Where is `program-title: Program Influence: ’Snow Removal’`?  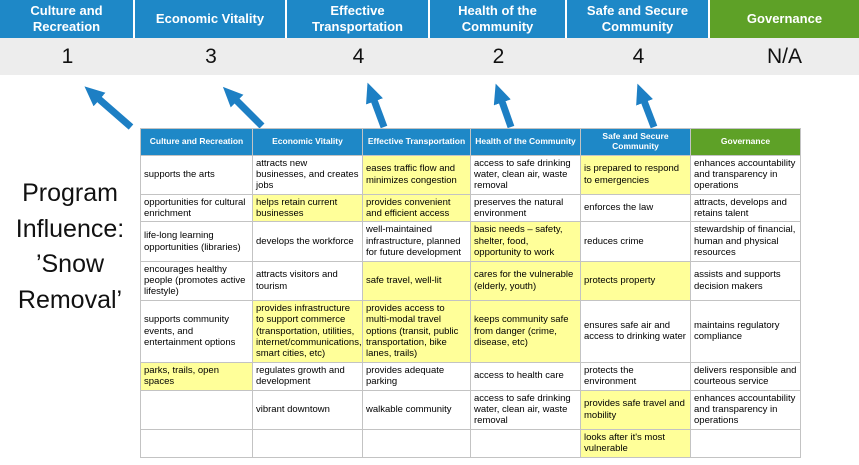
program-title: Program Influence: ’Snow Removal’ is located at coordinates (70, 247).